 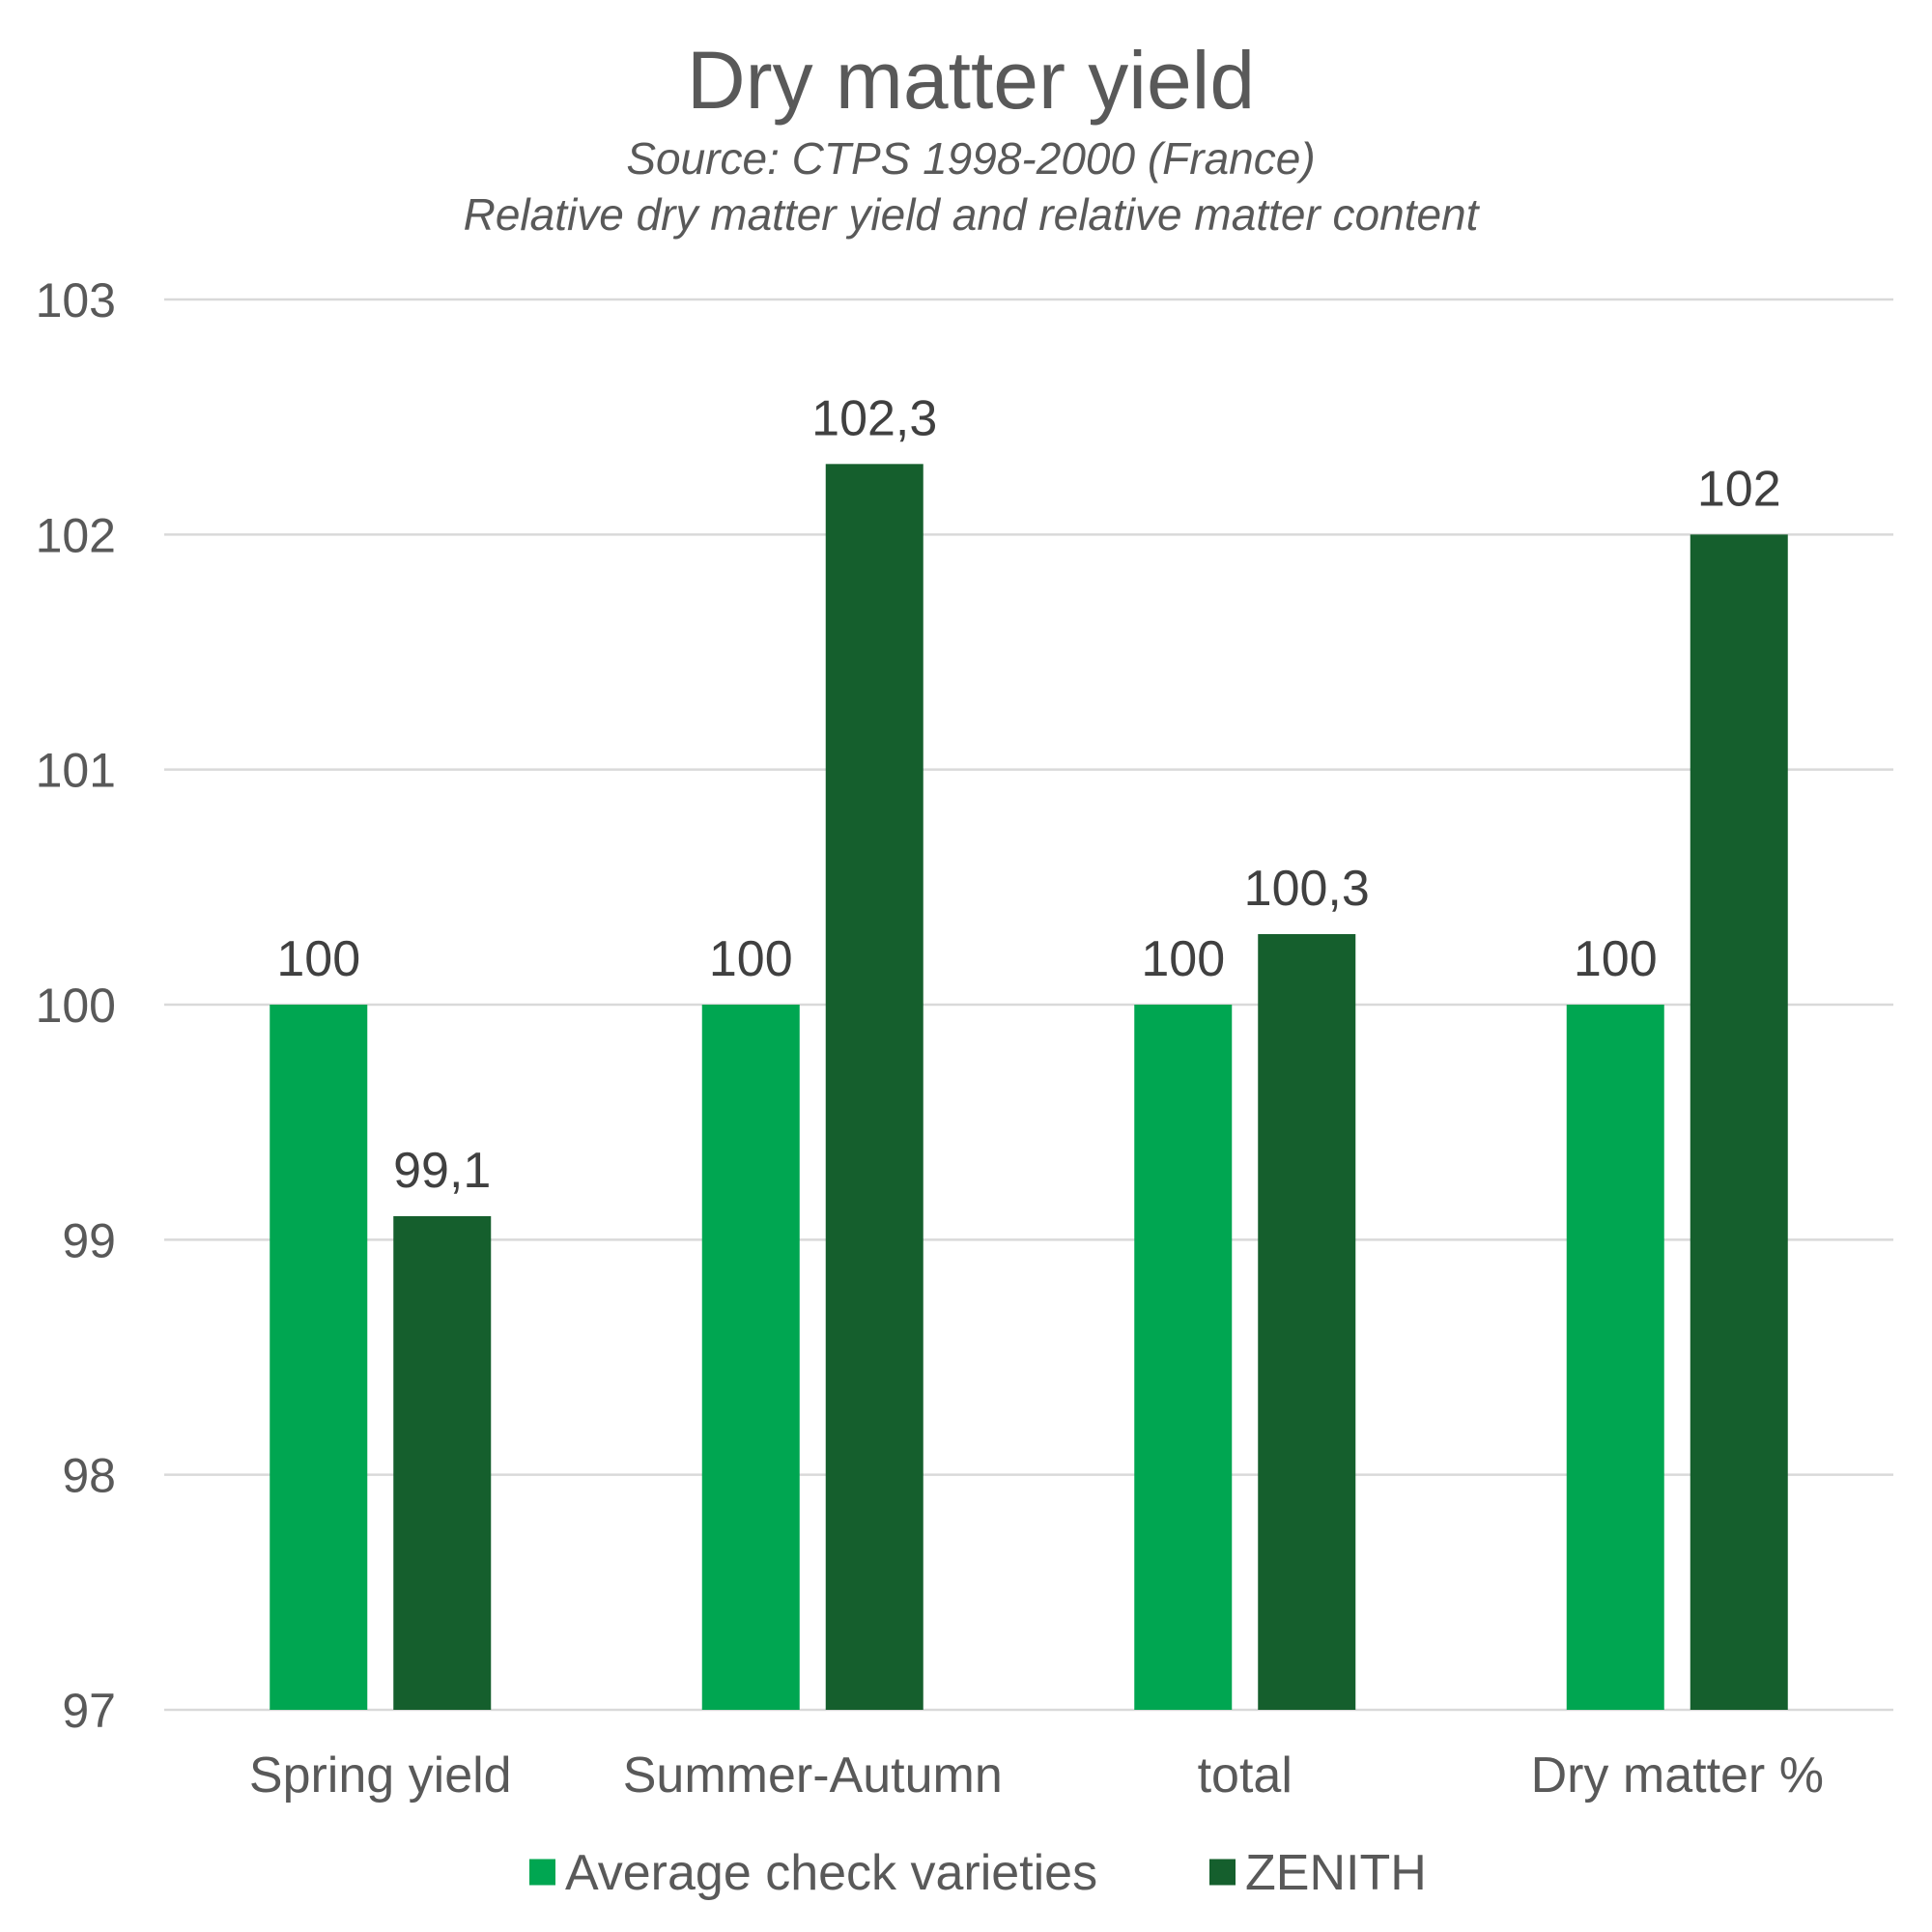 I want to click on legend: Average check varieties ZENITH, so click(x=978, y=1873).